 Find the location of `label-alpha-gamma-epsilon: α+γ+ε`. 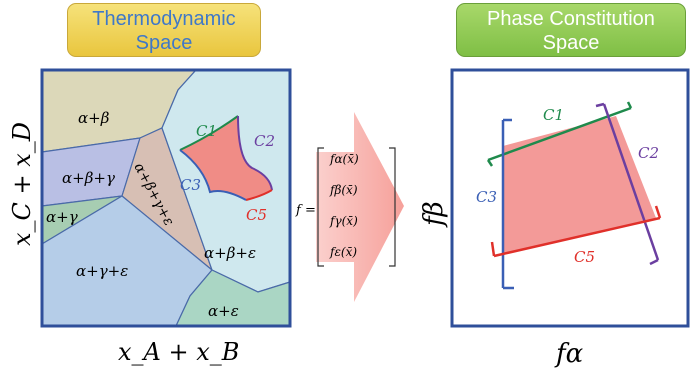

label-alpha-gamma-epsilon: α+γ+ε is located at coordinates (102, 271).